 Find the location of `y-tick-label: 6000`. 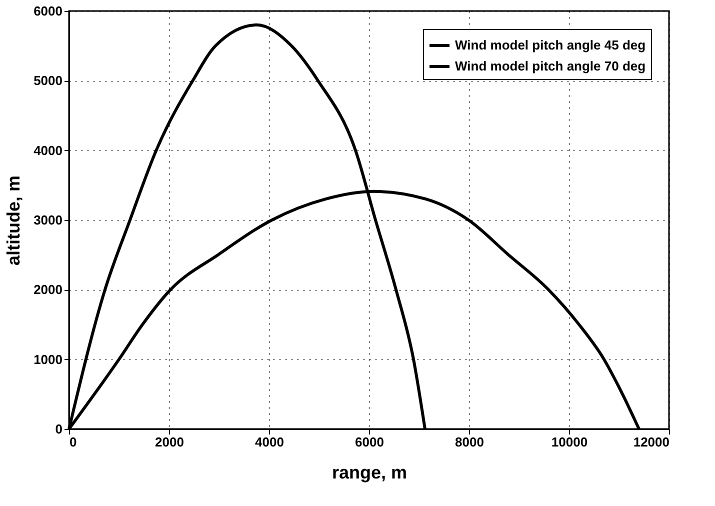

y-tick-label: 6000 is located at coordinates (48, 11).